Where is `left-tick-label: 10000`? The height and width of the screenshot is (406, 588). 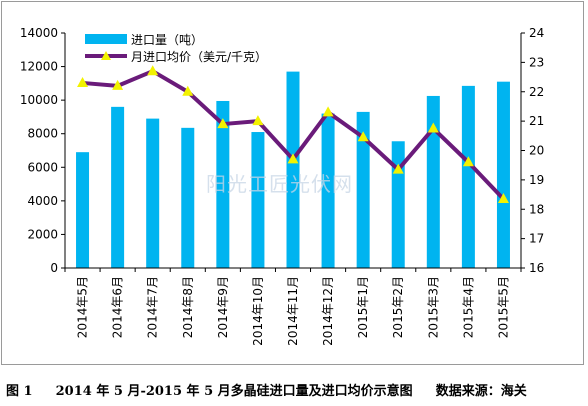
left-tick-label: 10000 is located at coordinates (39, 100).